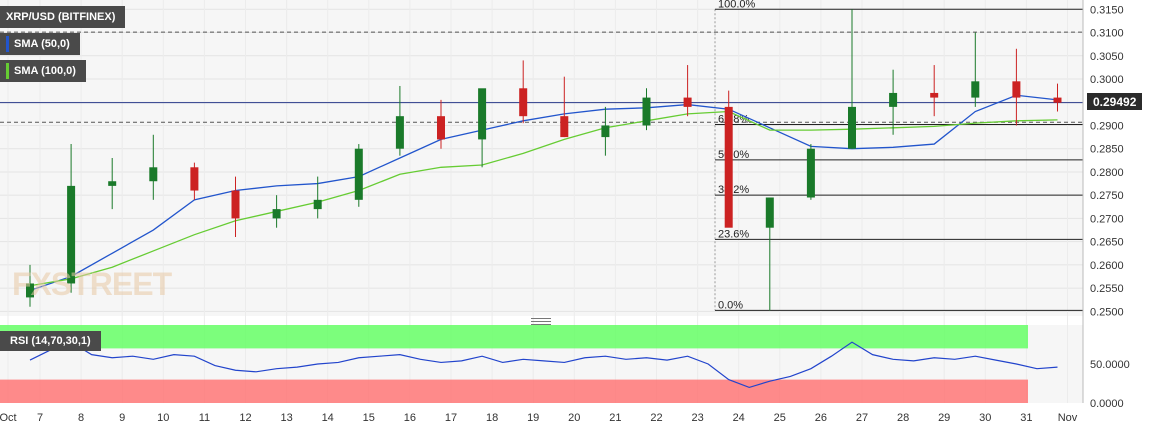 The height and width of the screenshot is (435, 1153). I want to click on x-tick-label: 21, so click(615, 418).